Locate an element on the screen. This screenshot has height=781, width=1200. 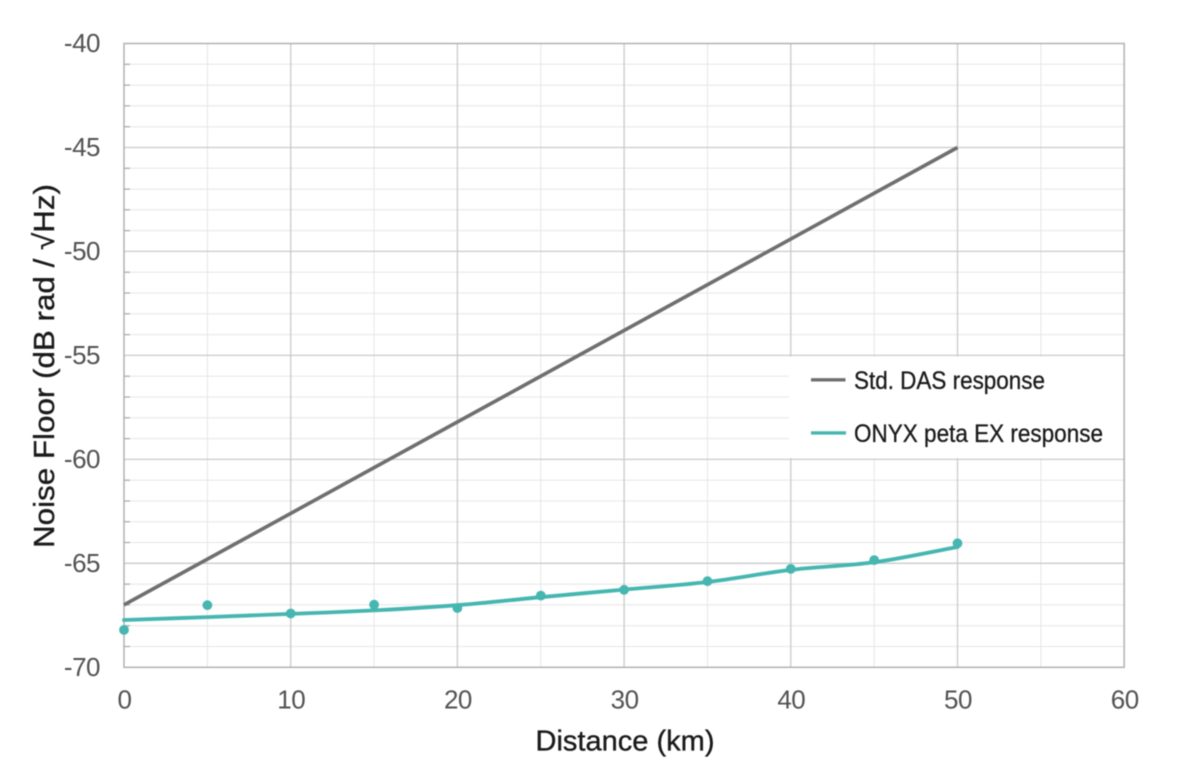
svg-text: -50 is located at coordinates (82, 251).